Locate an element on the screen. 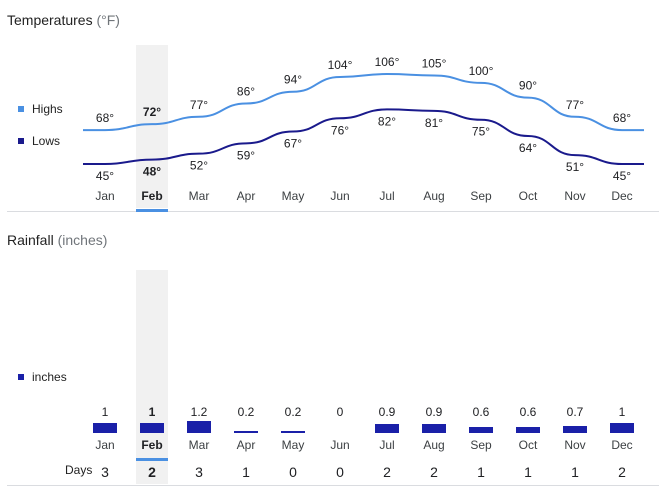  days-value-apr: 1 is located at coordinates (246, 472).